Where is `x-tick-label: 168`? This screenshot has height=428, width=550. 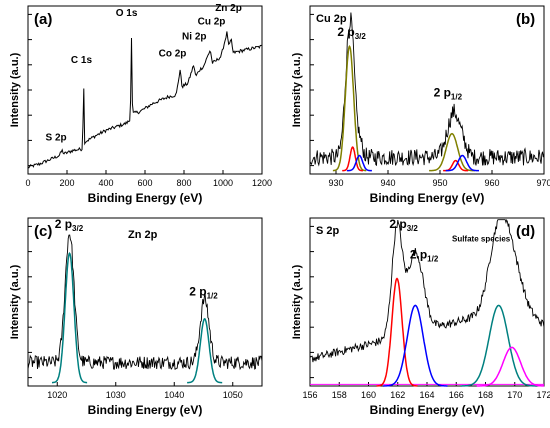 x-tick-label: 168 is located at coordinates (485, 395).